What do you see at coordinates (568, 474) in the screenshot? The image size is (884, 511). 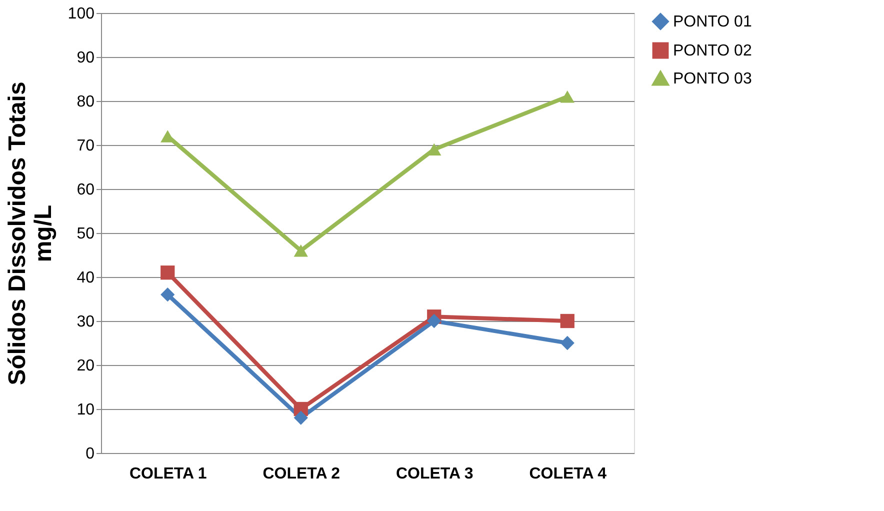 I see `x-tick-label: COLETA 4` at bounding box center [568, 474].